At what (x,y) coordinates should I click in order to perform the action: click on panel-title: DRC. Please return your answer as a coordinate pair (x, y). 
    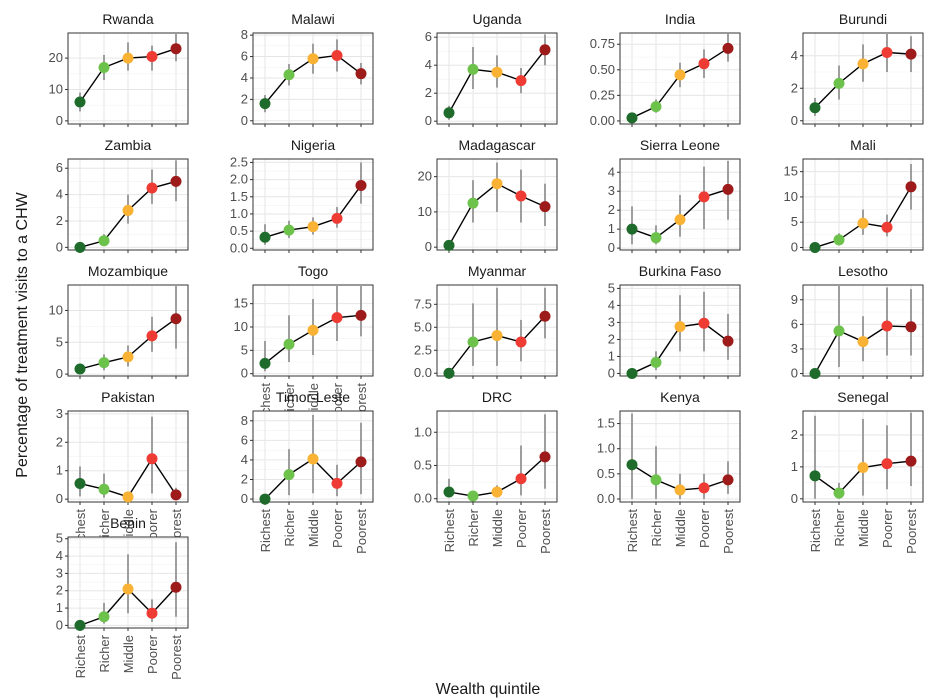
    Looking at the image, I should click on (497, 397).